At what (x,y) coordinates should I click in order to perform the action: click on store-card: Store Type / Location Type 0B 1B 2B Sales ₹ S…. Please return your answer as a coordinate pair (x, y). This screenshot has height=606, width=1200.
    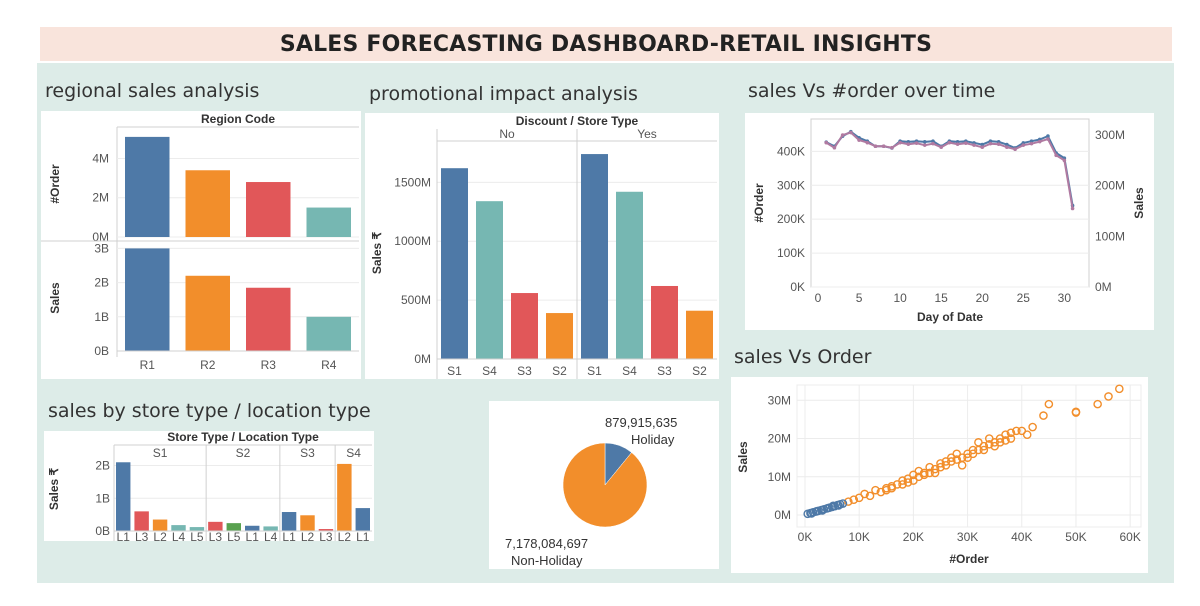
    Looking at the image, I should click on (209, 487).